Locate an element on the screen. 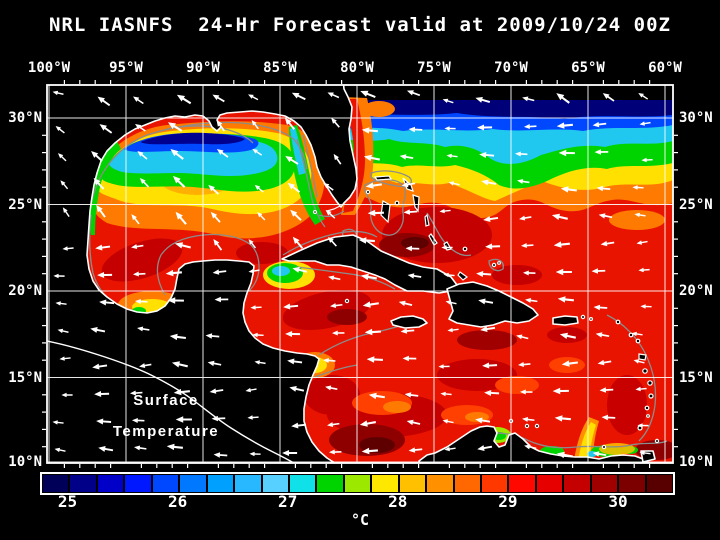 This screenshot has height=540, width=720. lon-tick-label: 85°W is located at coordinates (280, 68).